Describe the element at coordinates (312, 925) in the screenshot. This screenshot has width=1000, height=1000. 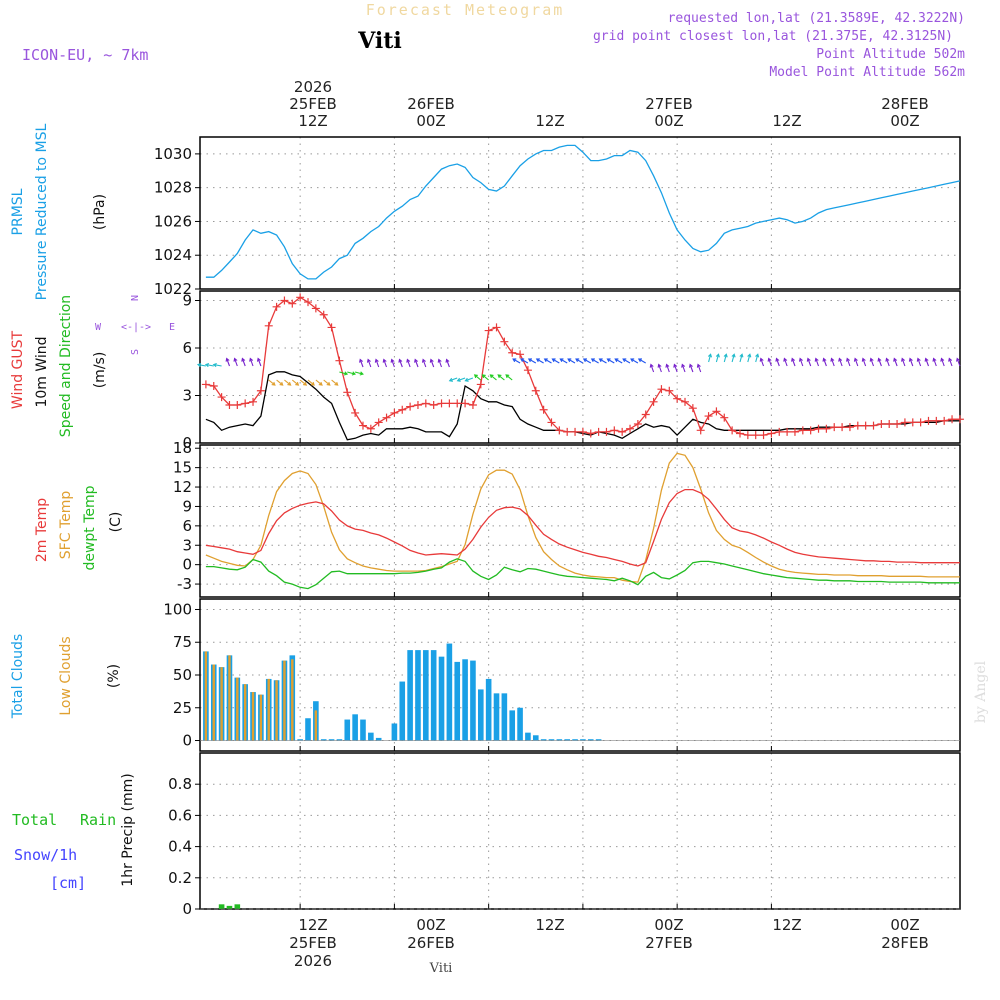
I see `bottom-hour-label: 12Z` at that location.